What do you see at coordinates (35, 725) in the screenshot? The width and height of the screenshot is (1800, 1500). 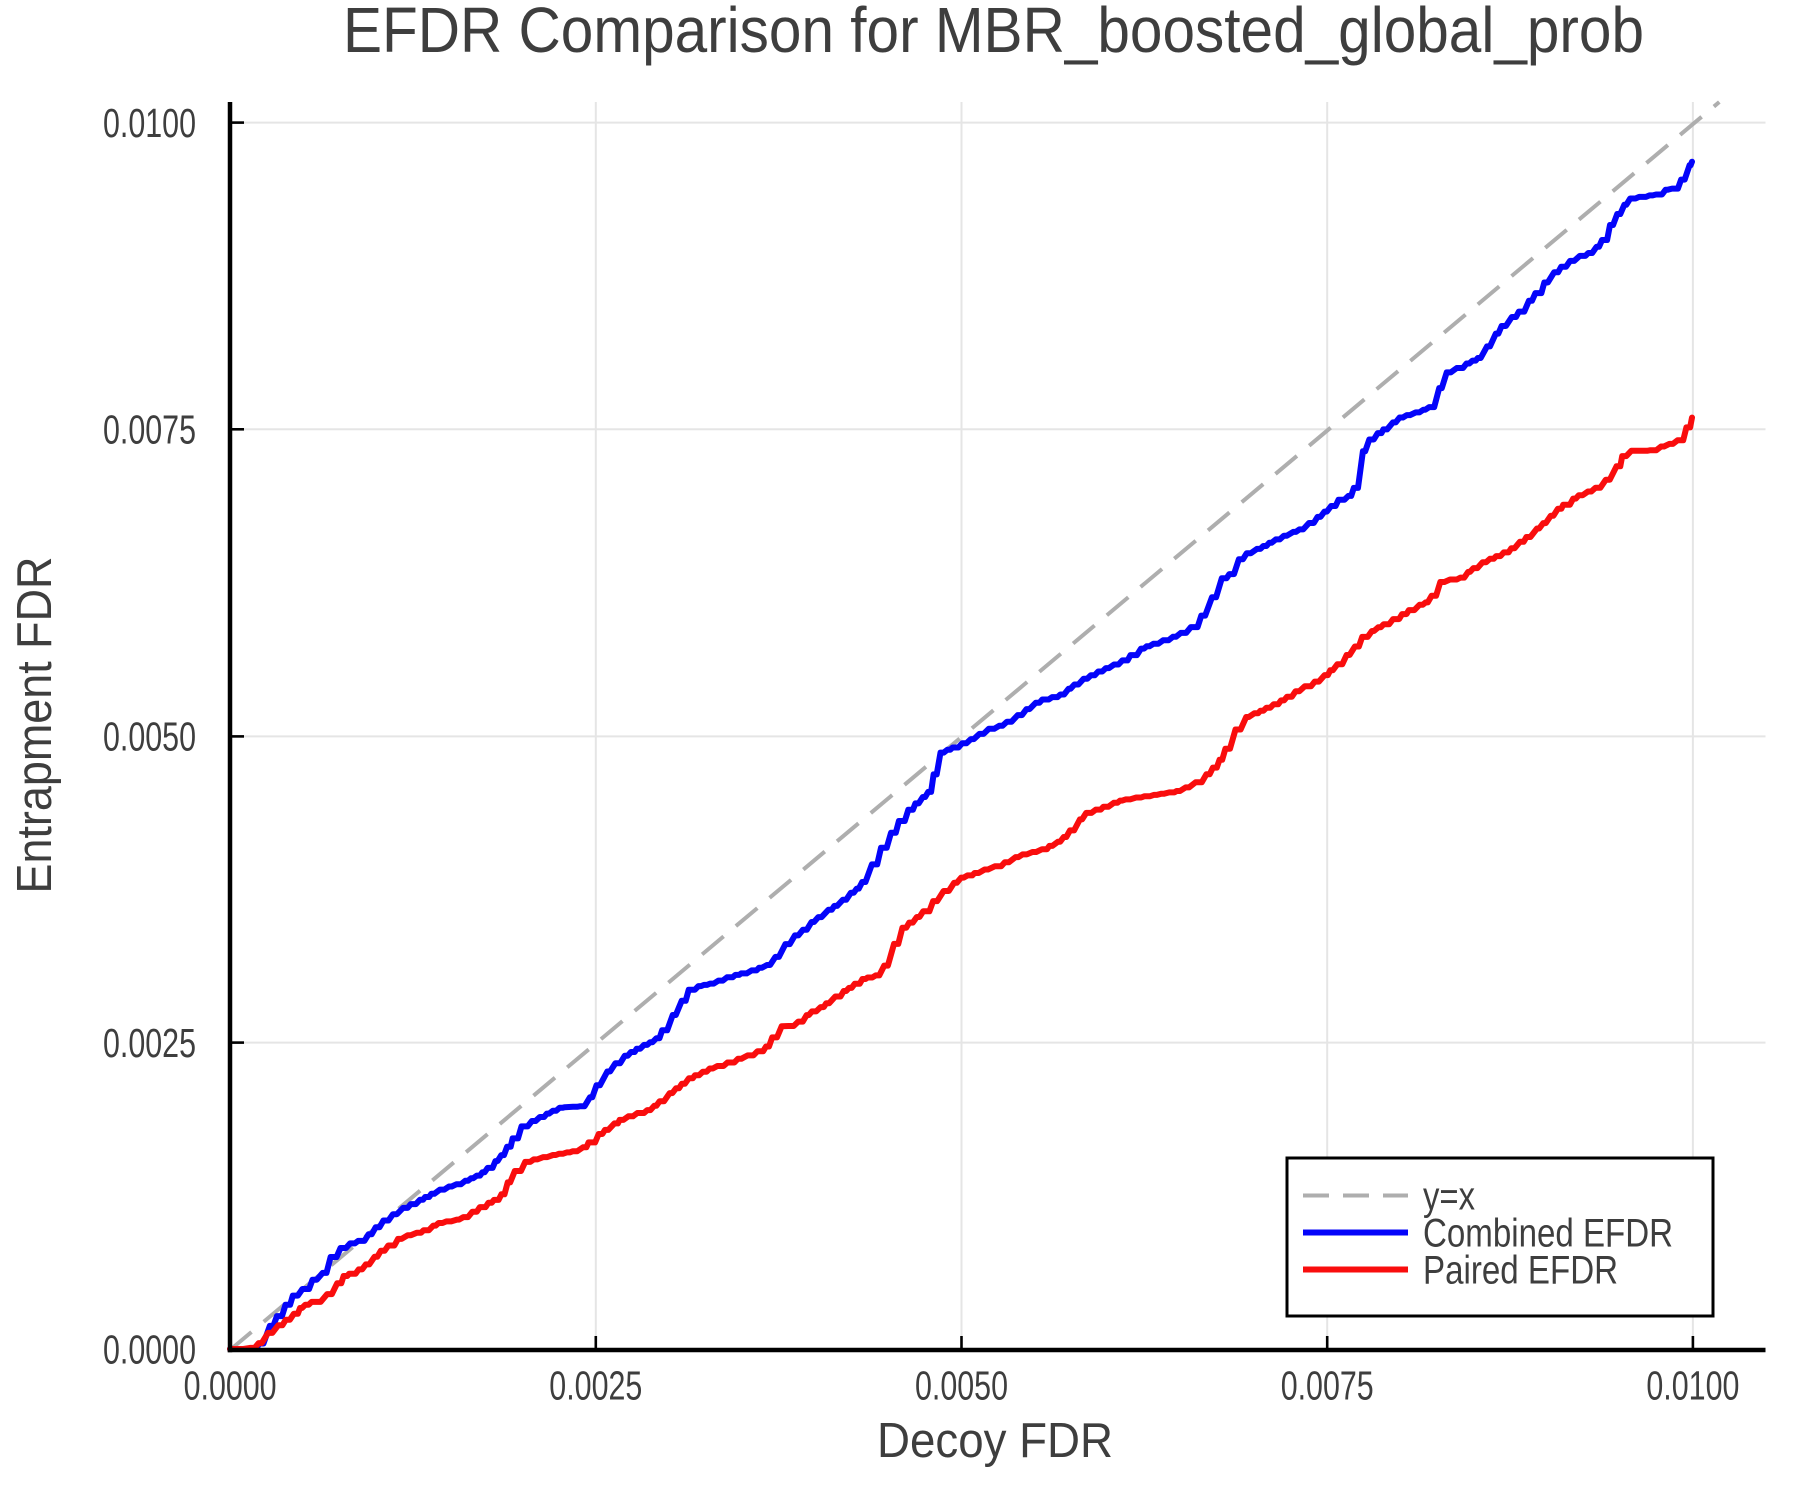 I see `svg-text: Entrapment FDR` at bounding box center [35, 725].